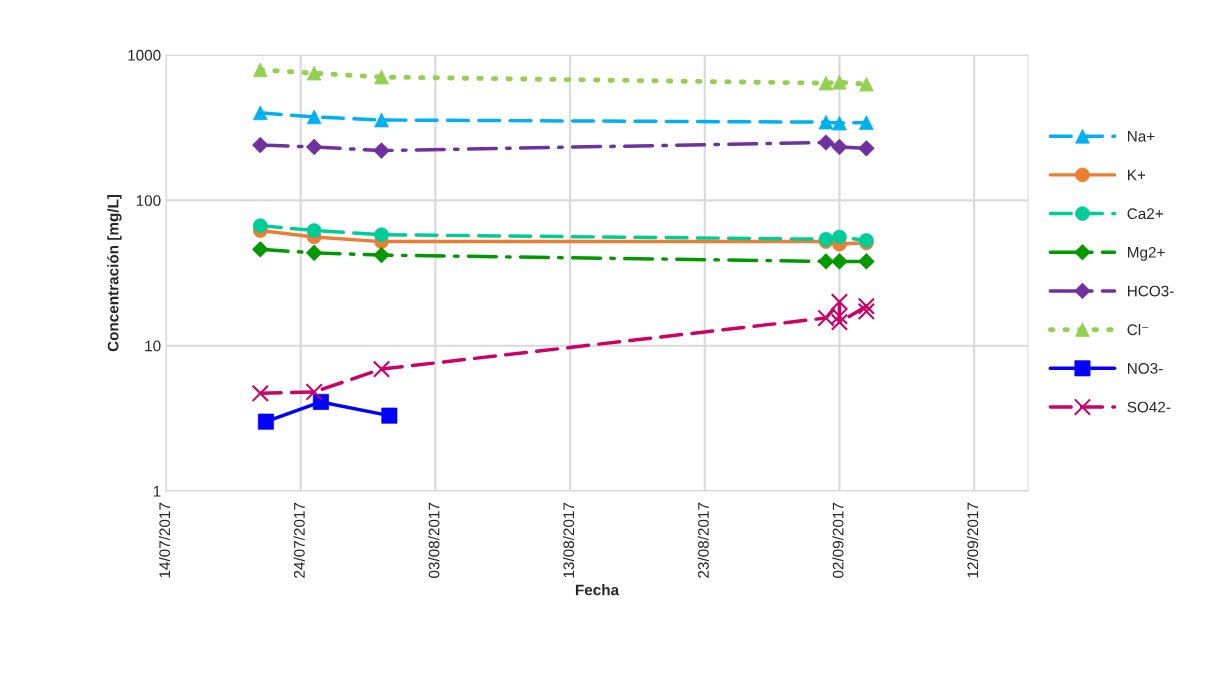  I want to click on legend-label: Ca2+, so click(1145, 214).